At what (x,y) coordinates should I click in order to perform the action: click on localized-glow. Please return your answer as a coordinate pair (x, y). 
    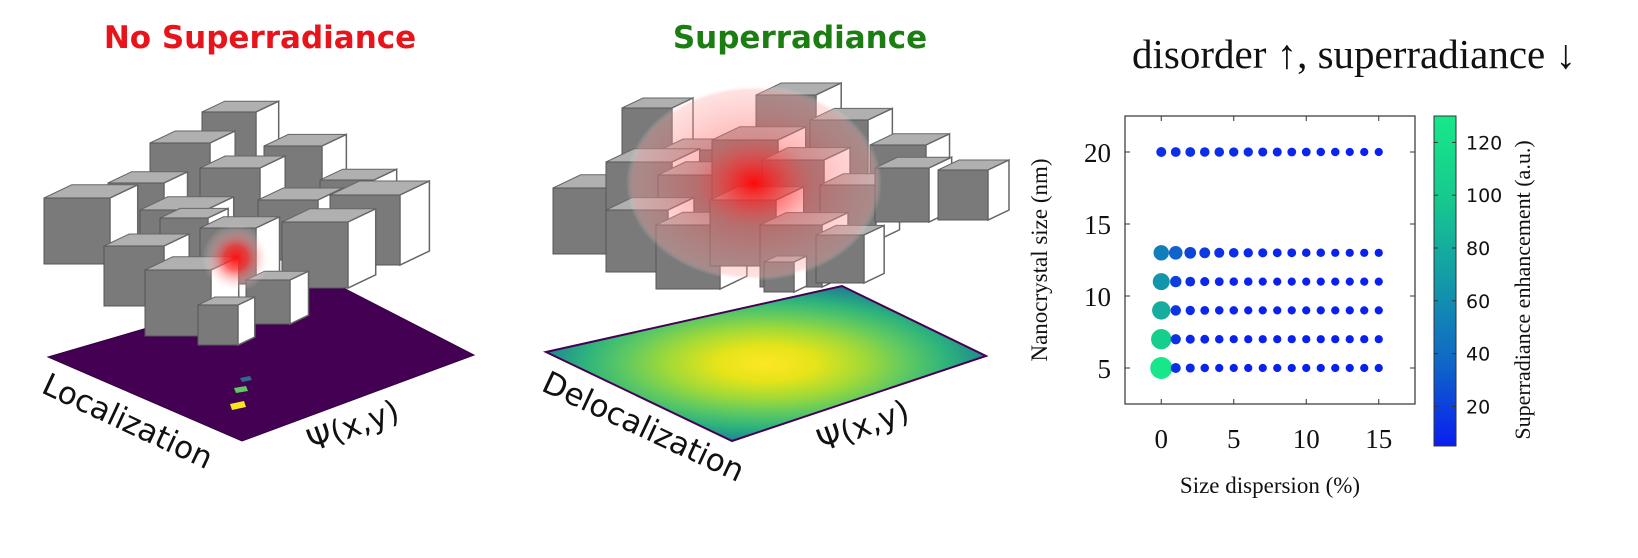
    Looking at the image, I should click on (236, 258).